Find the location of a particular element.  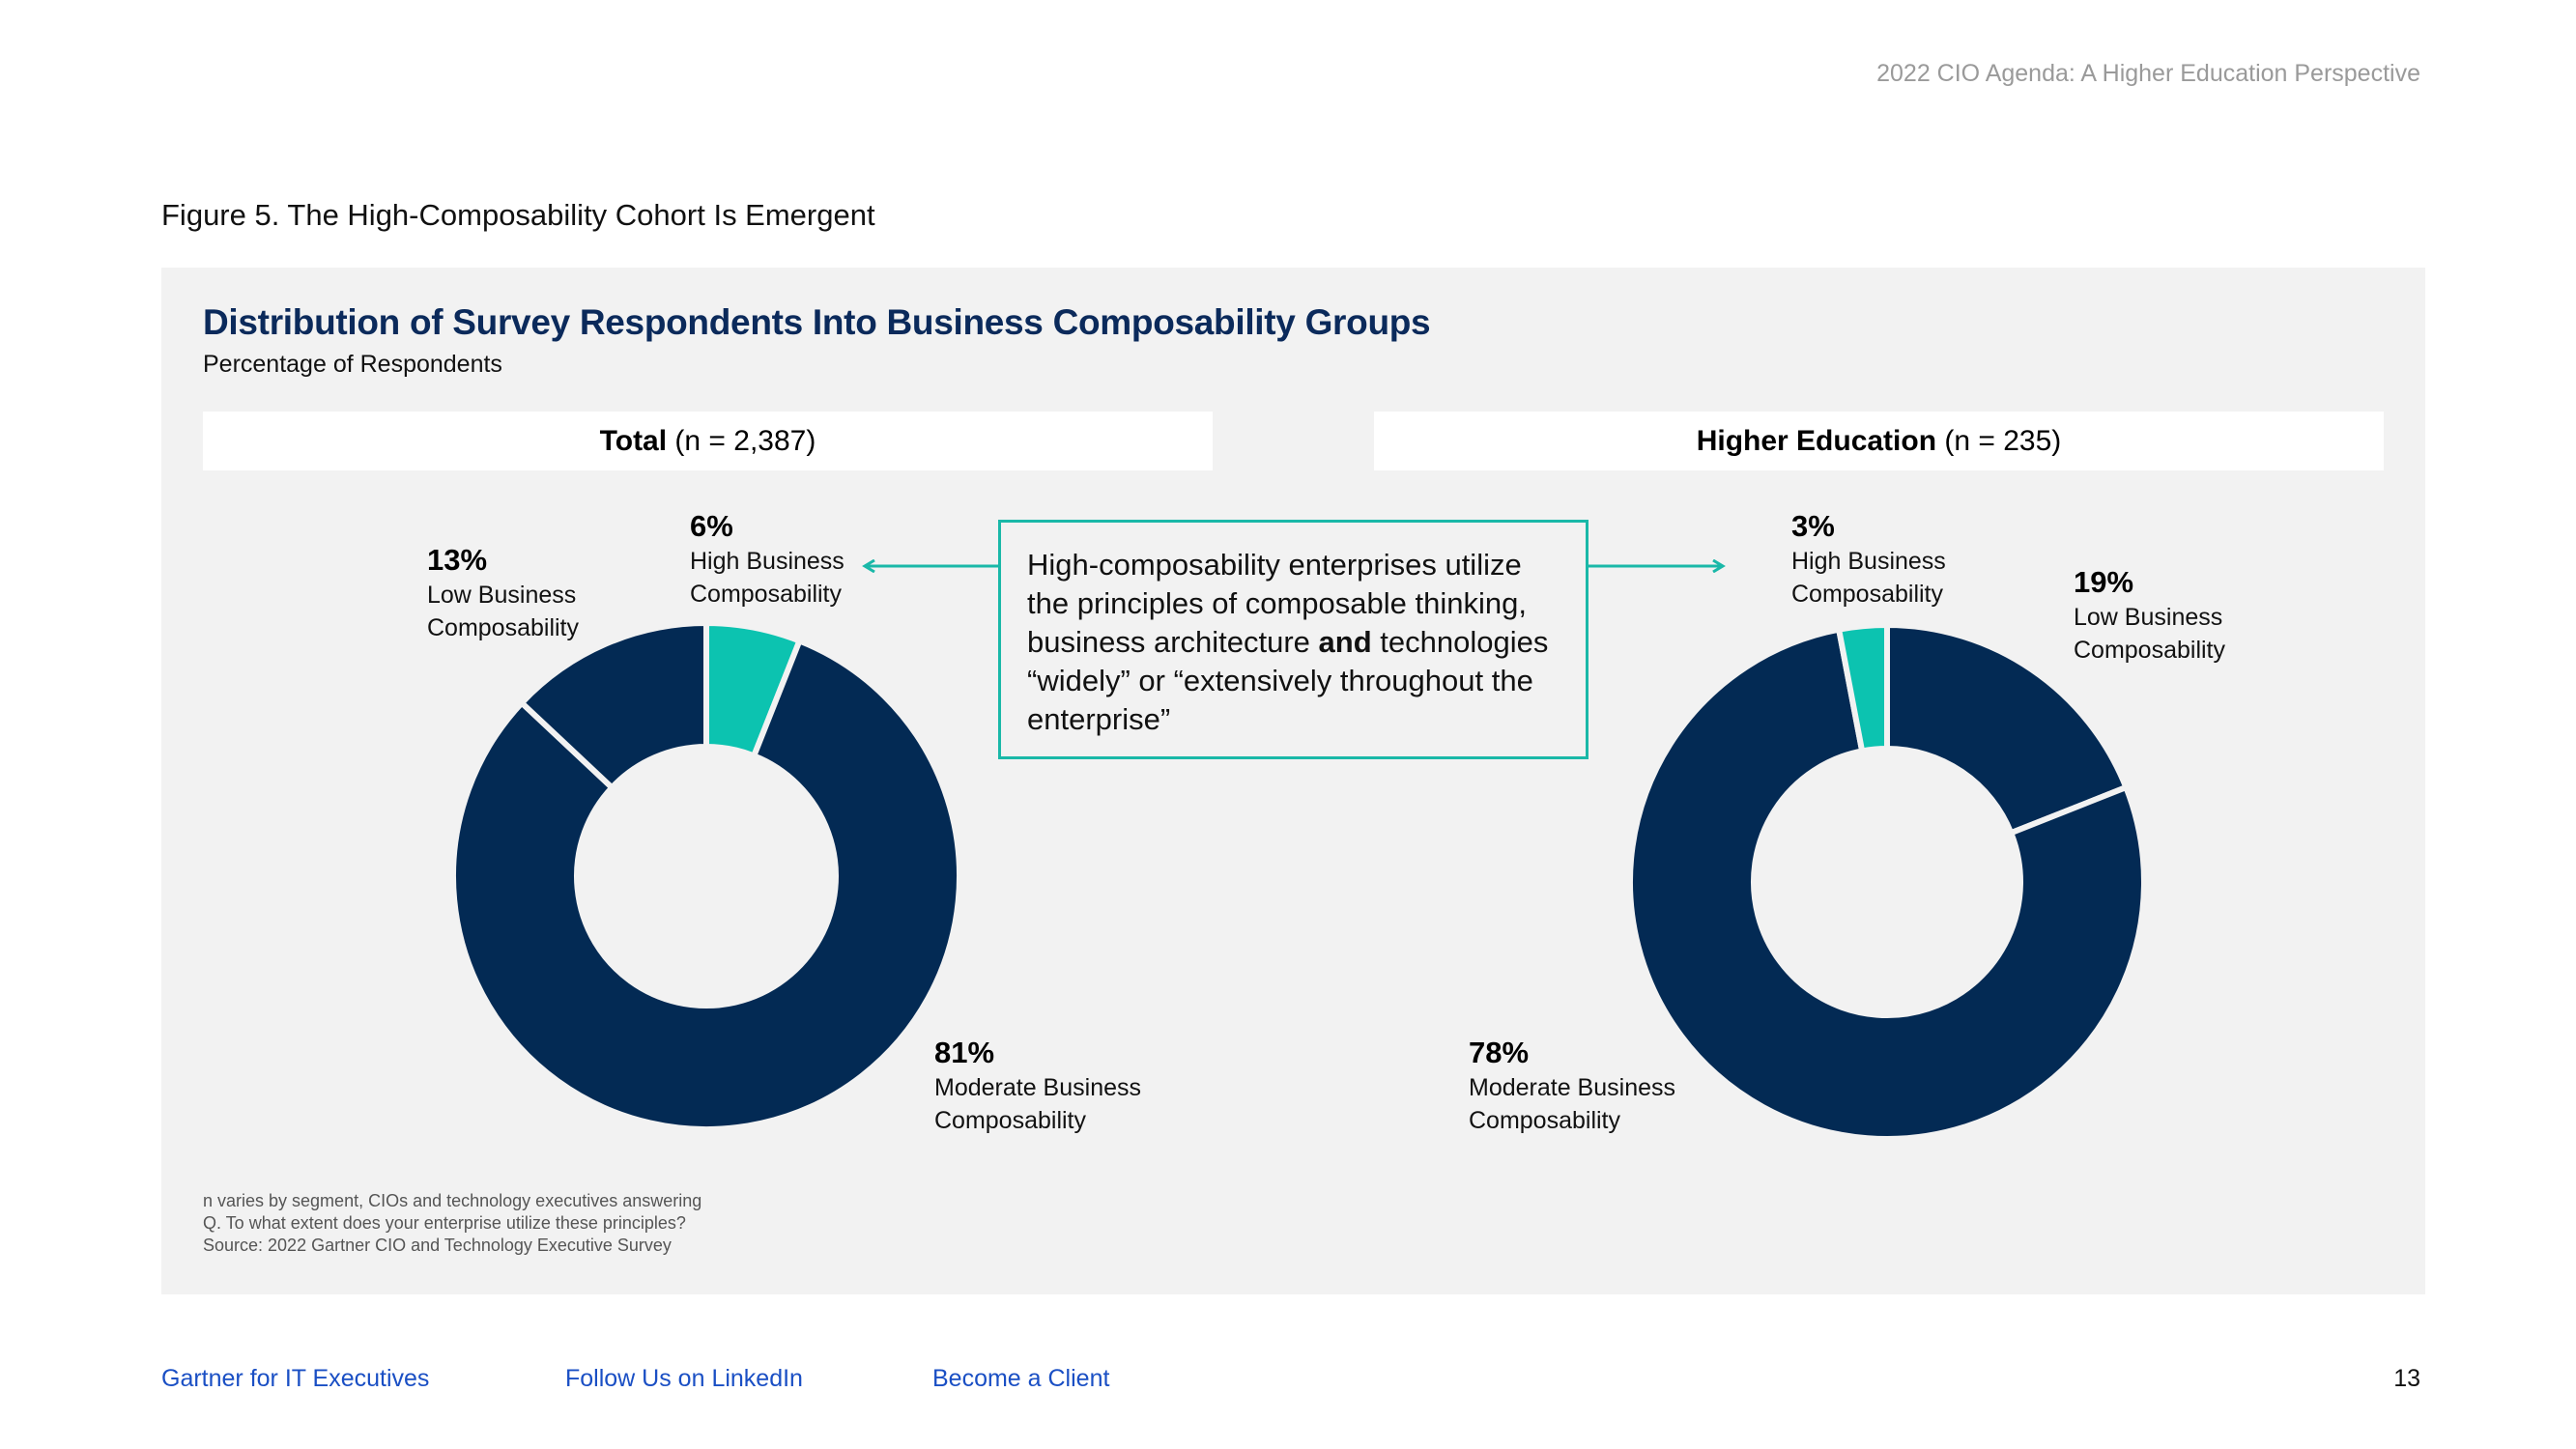

total-label-high: 6% High Business Composability is located at coordinates (767, 559).